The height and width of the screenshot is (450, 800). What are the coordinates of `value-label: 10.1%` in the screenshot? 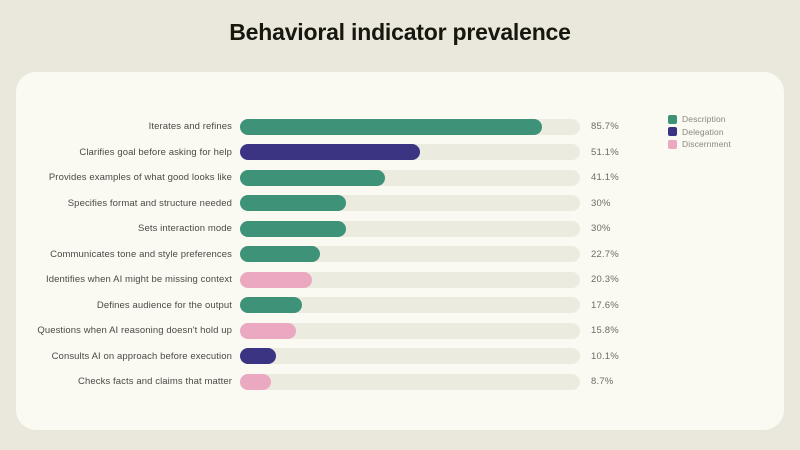 It's located at (605, 356).